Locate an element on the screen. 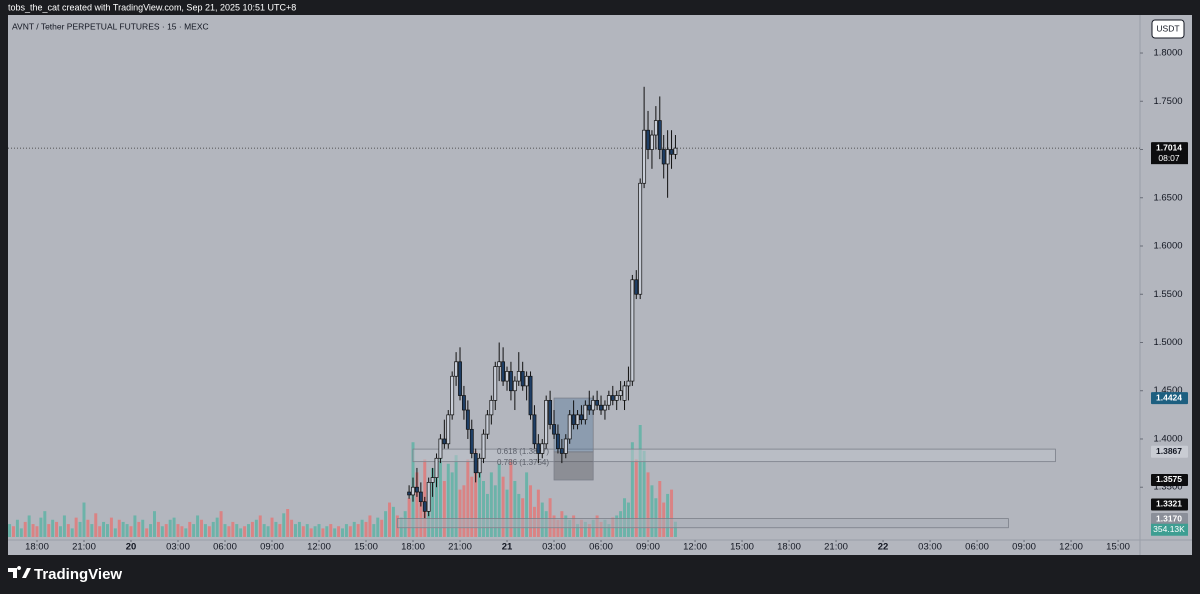 This screenshot has width=1200, height=594. x-tick-label: 12:00 is located at coordinates (1071, 547).